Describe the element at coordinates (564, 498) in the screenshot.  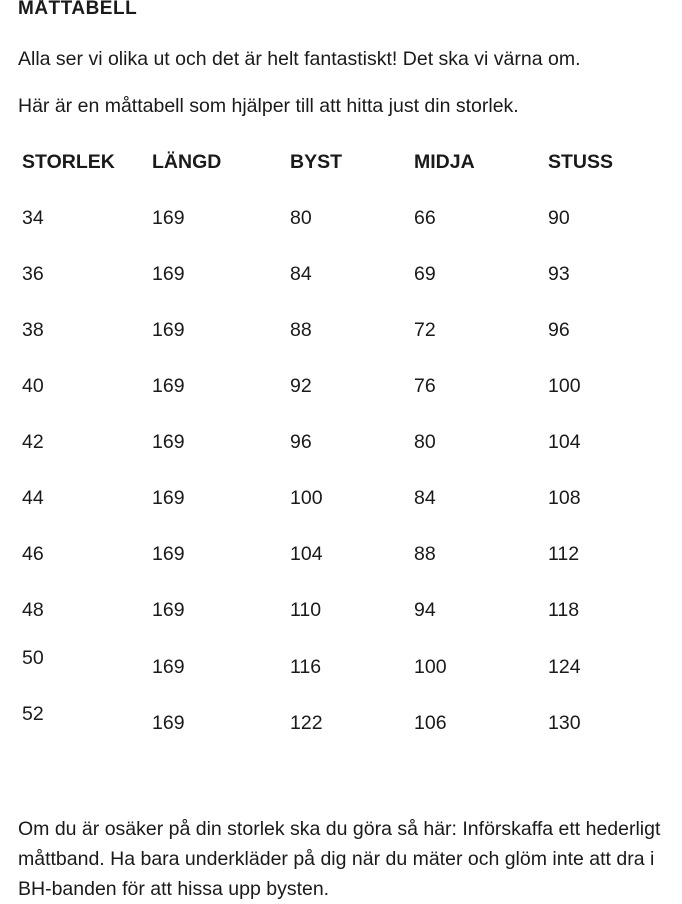
I see `table-cell: 108` at that location.